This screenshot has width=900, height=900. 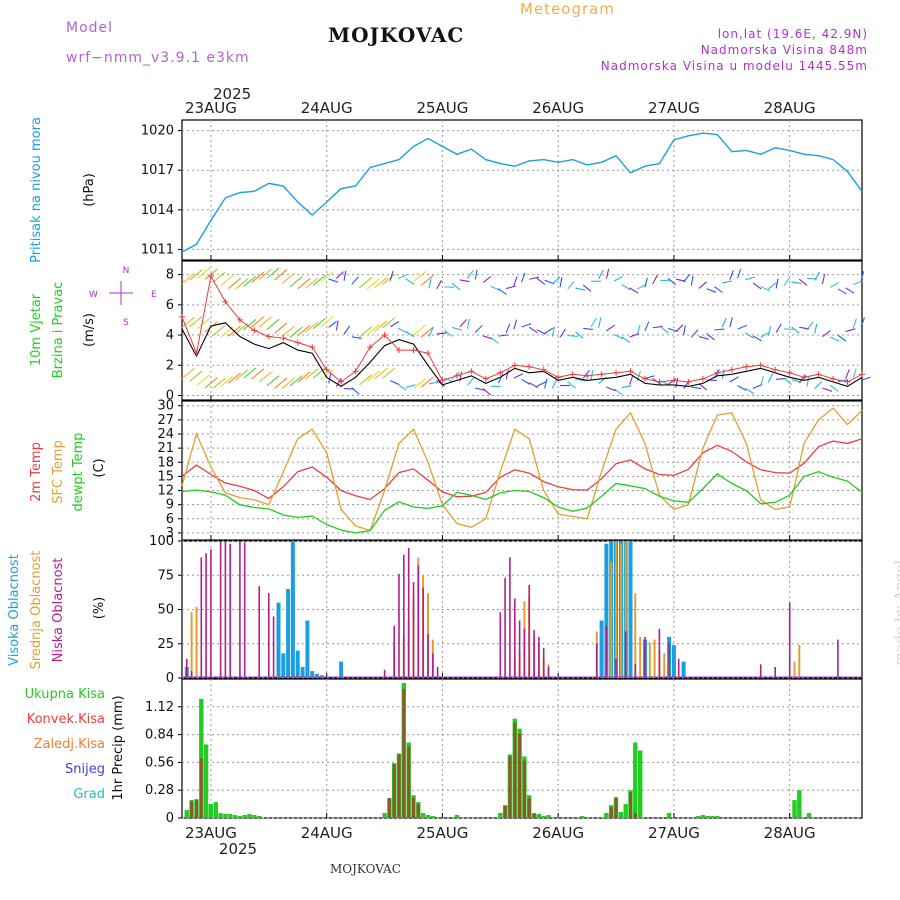 I want to click on ytick-label-pressure-3: 1020, so click(x=157, y=131).